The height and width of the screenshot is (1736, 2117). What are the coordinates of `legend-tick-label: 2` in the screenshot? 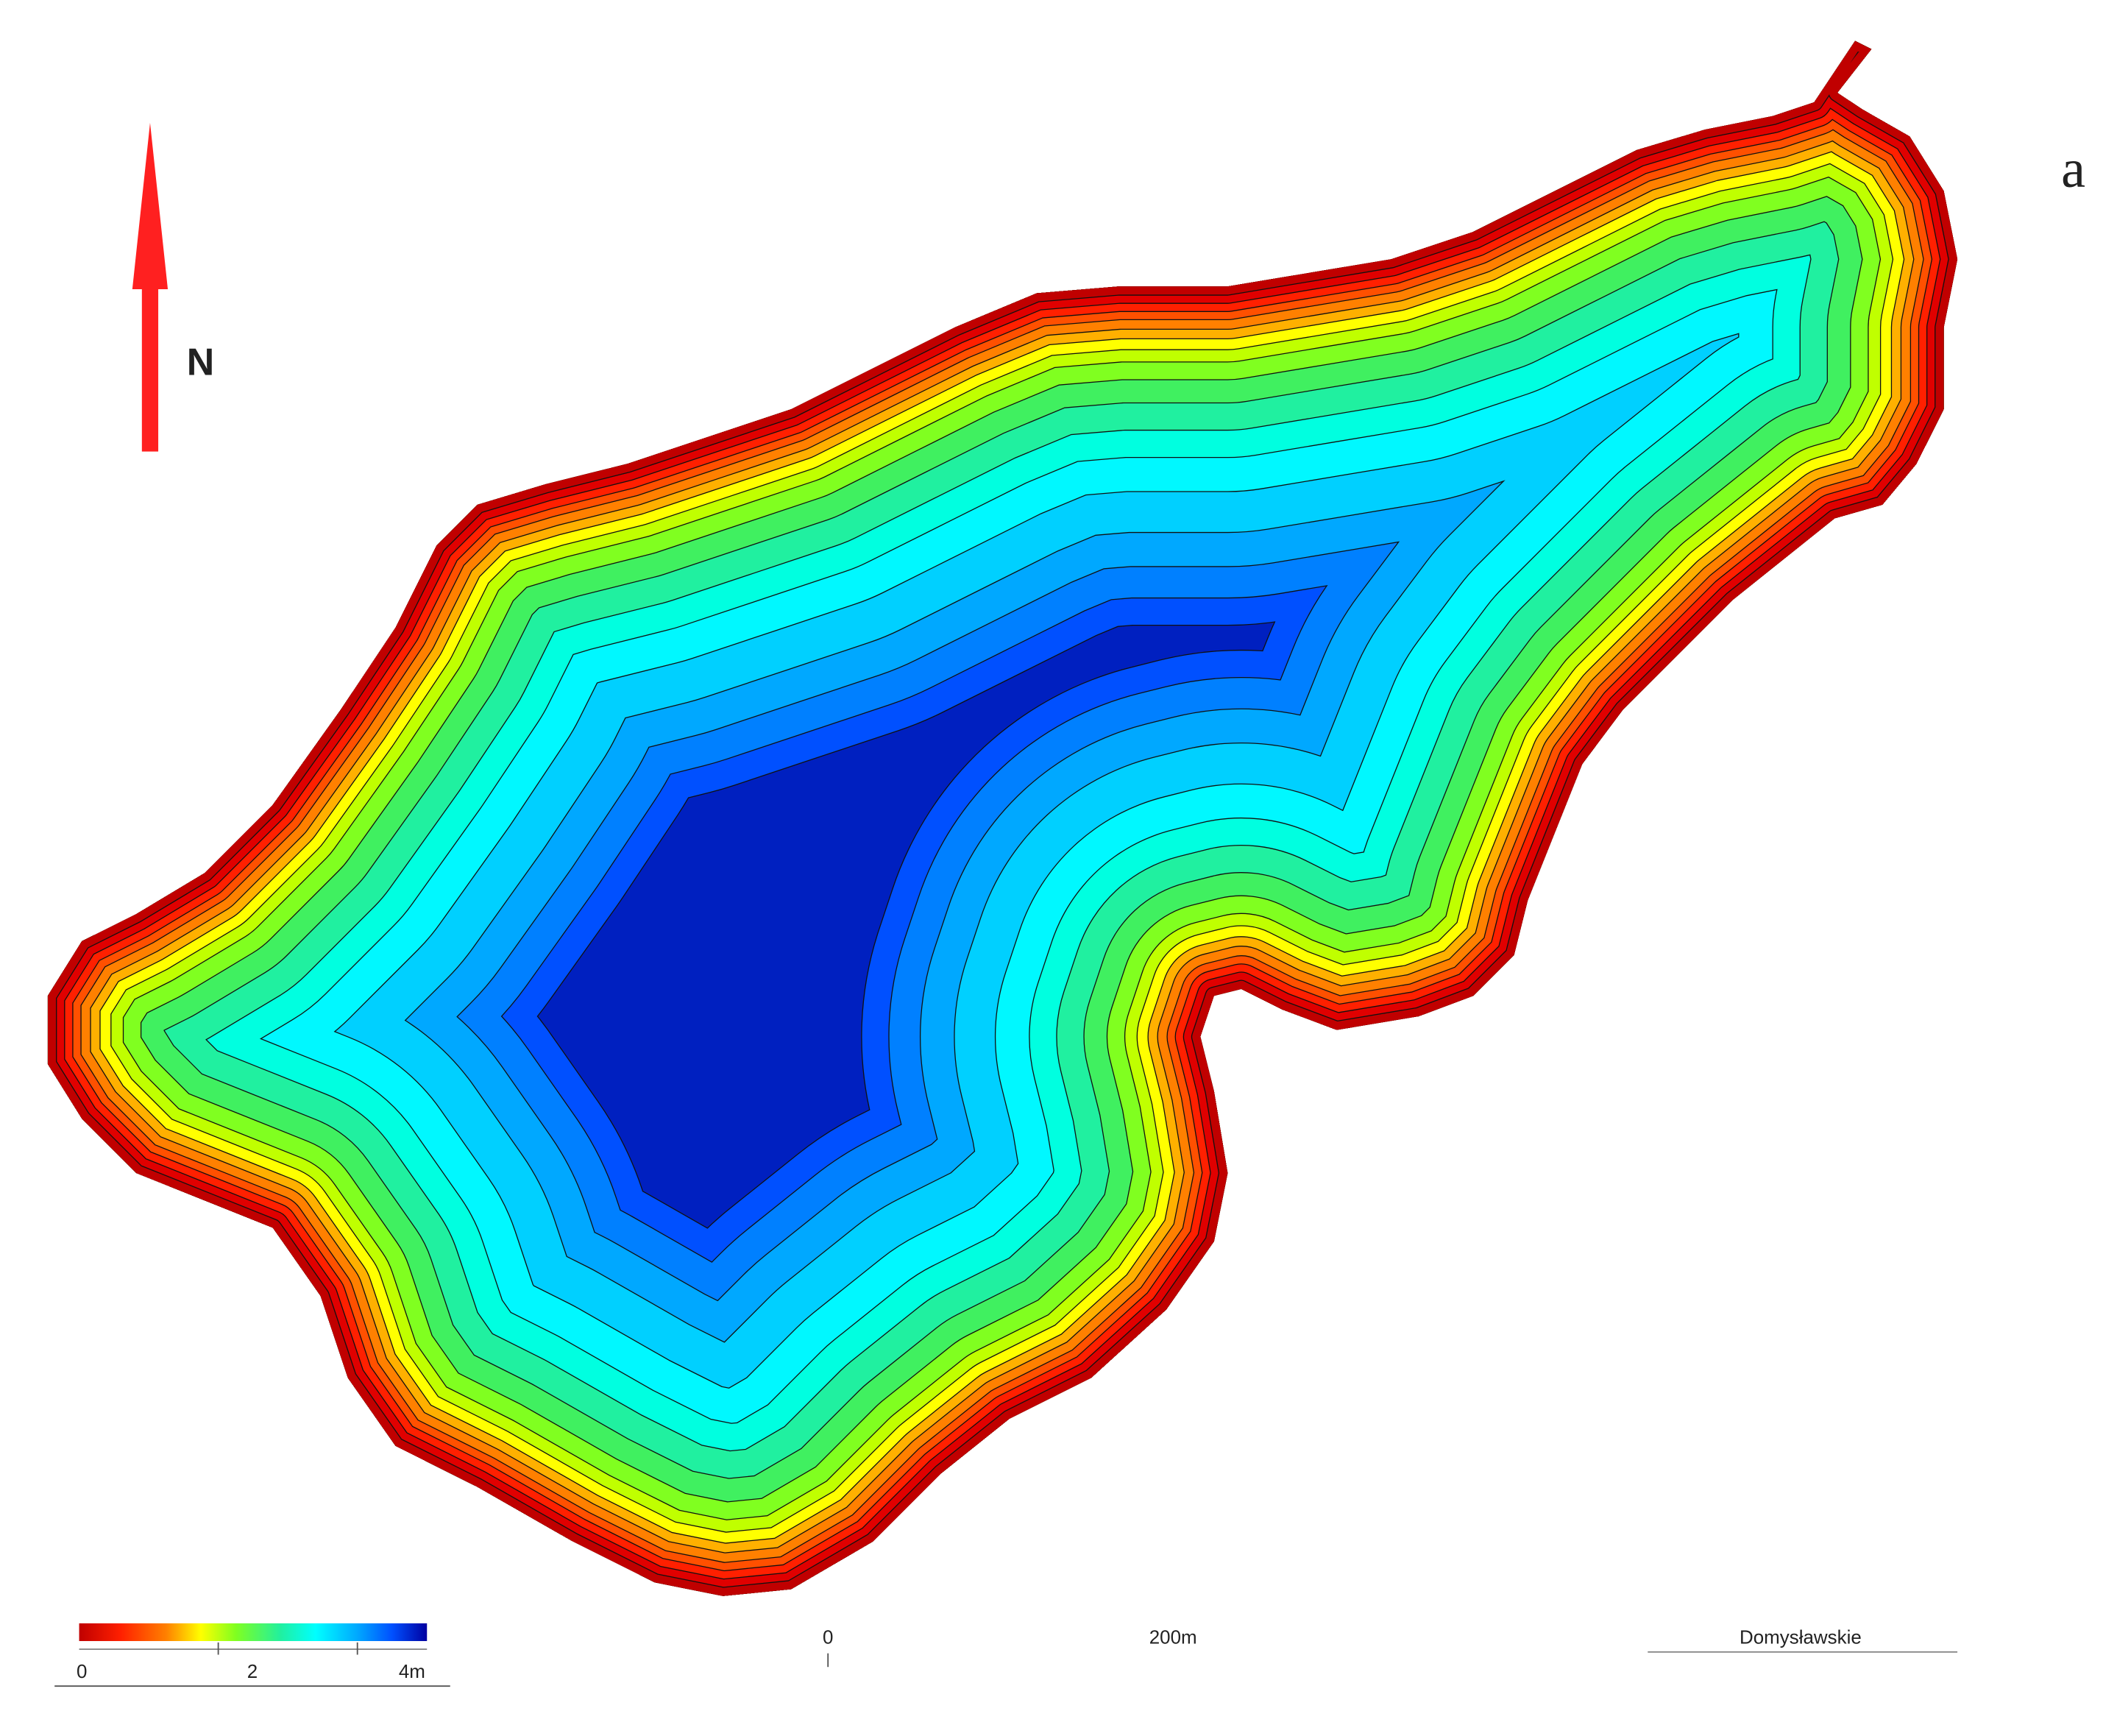 It's located at (252, 1672).